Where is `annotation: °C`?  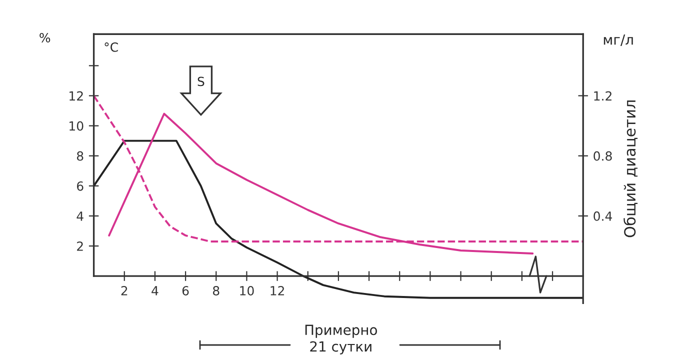 annotation: °C is located at coordinates (111, 47).